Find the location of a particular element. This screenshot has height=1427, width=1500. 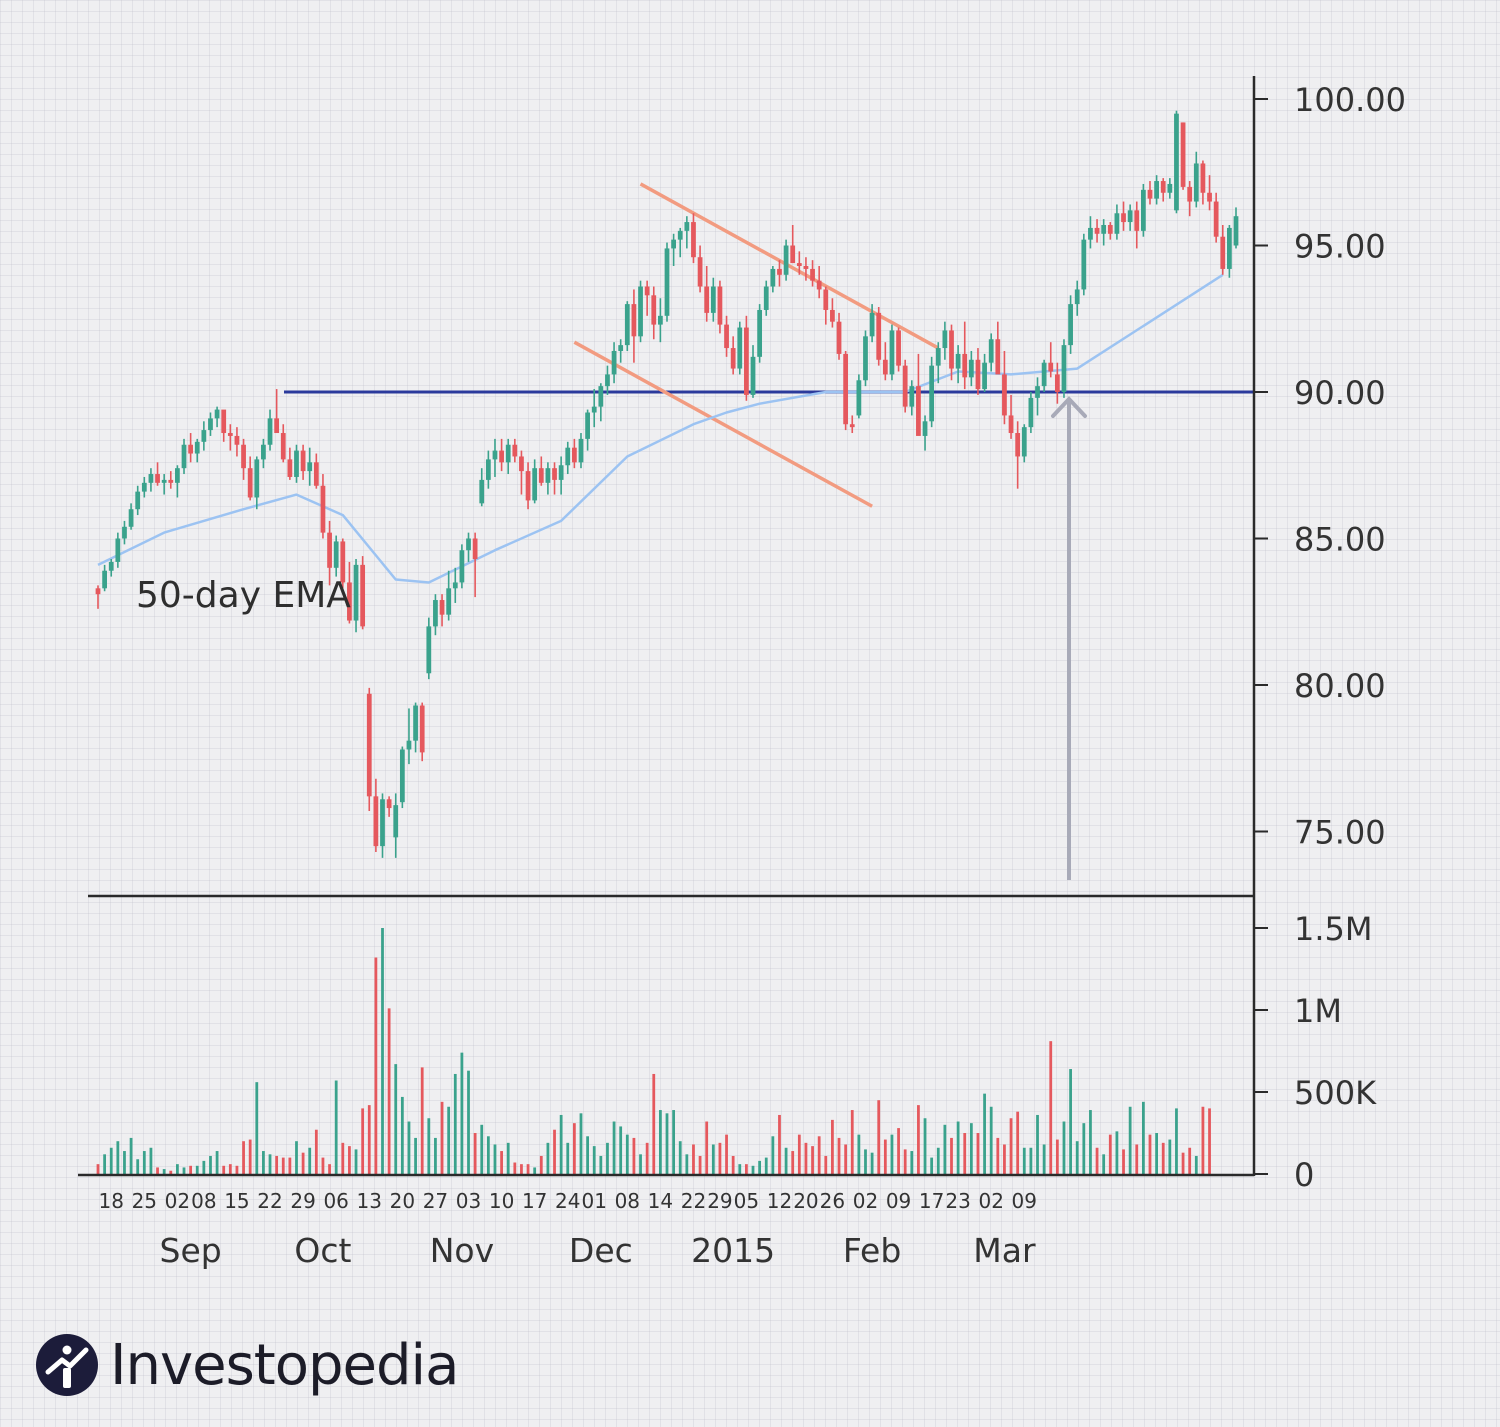

day-tick-label: 03 is located at coordinates (468, 1201).